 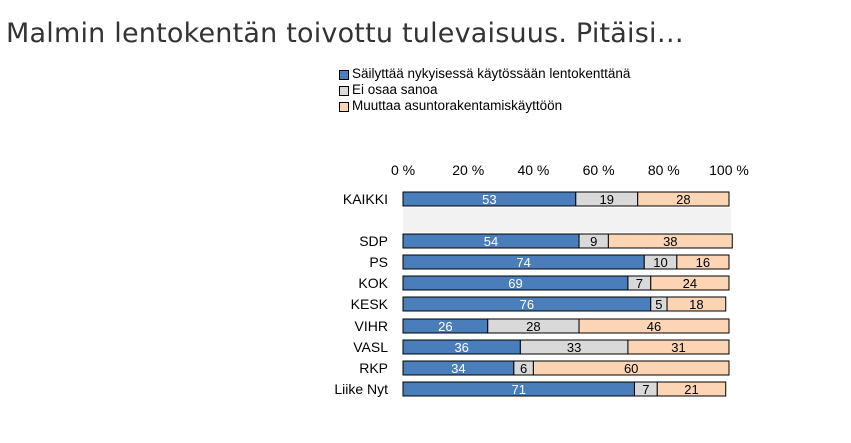 What do you see at coordinates (373, 241) in the screenshot?
I see `category-label: SDP` at bounding box center [373, 241].